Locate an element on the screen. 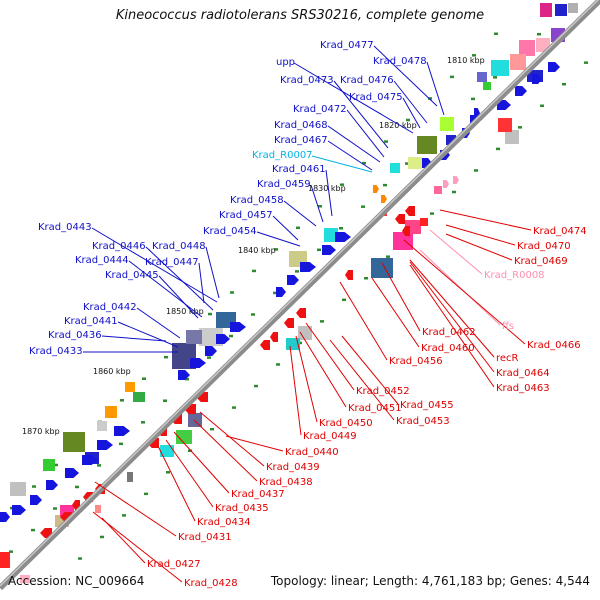 The width and height of the screenshot is (600, 600). gene-label: Krad_0462 is located at coordinates (449, 332).